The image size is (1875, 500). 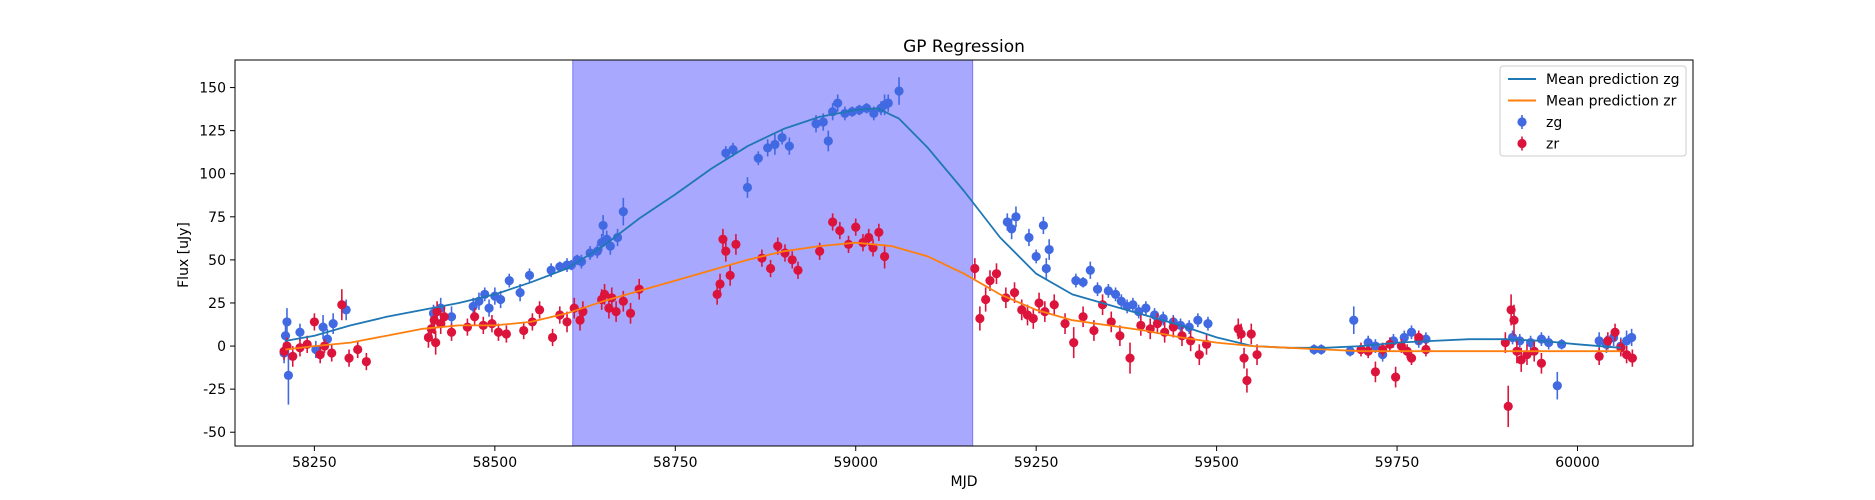 I want to click on x-axis-label: MJD, so click(x=964, y=482).